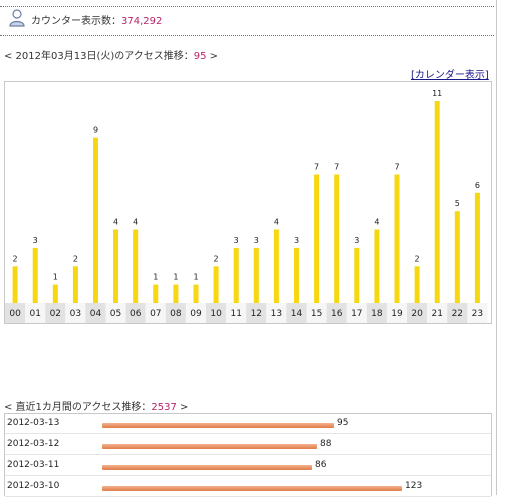 The image size is (509, 497). I want to click on user-icon, so click(17, 18).